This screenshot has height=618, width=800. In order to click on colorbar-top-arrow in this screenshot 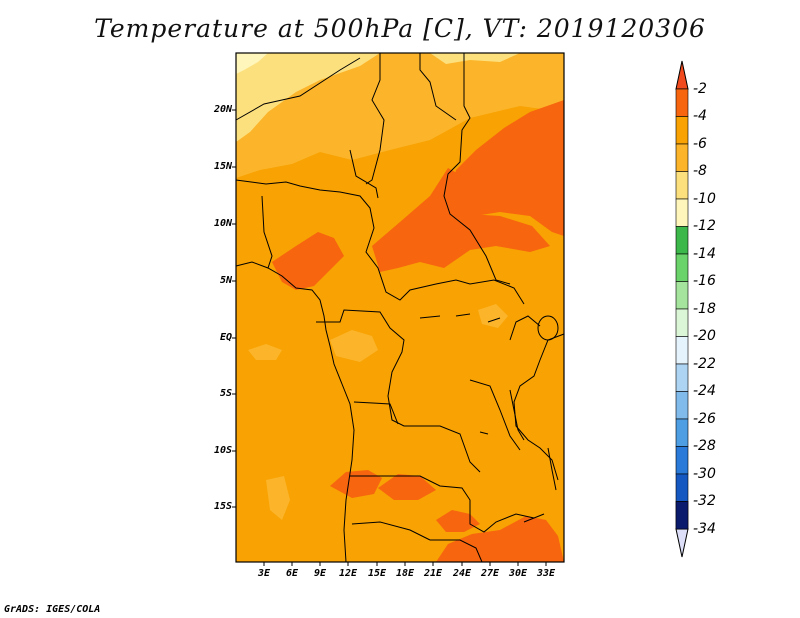, I will do `click(682, 75)`.